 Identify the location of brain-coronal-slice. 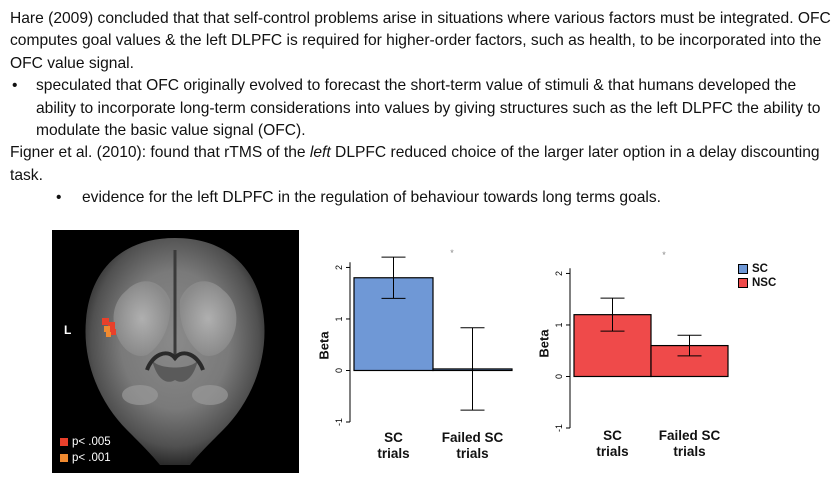
(175, 351).